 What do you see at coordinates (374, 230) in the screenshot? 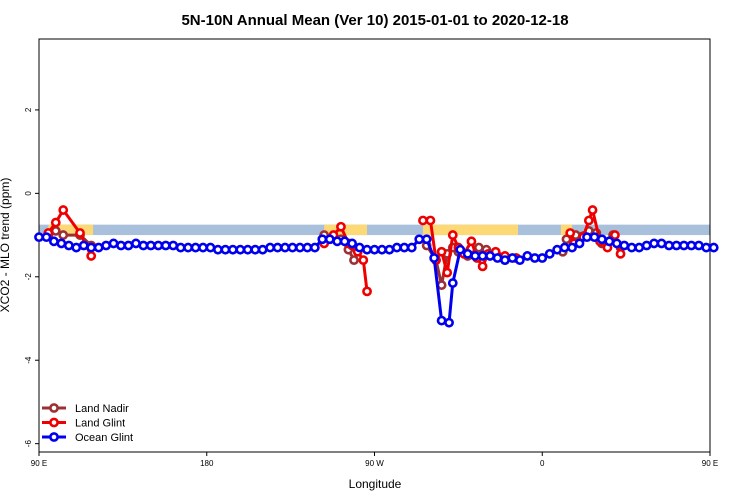
I see `ocean-band` at bounding box center [374, 230].